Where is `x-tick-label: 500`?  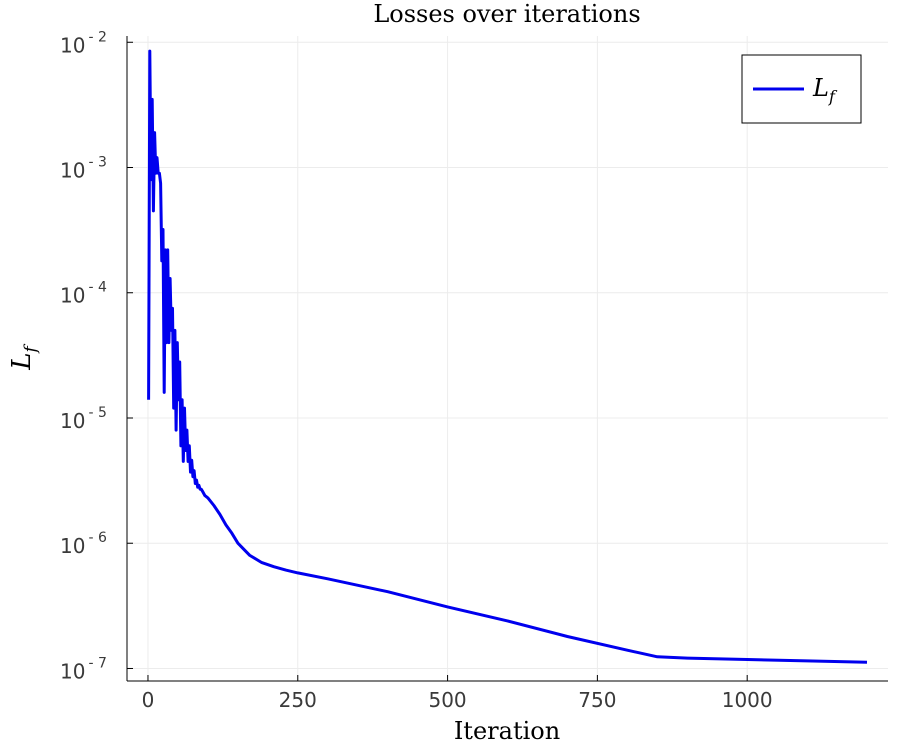 x-tick-label: 500 is located at coordinates (447, 700).